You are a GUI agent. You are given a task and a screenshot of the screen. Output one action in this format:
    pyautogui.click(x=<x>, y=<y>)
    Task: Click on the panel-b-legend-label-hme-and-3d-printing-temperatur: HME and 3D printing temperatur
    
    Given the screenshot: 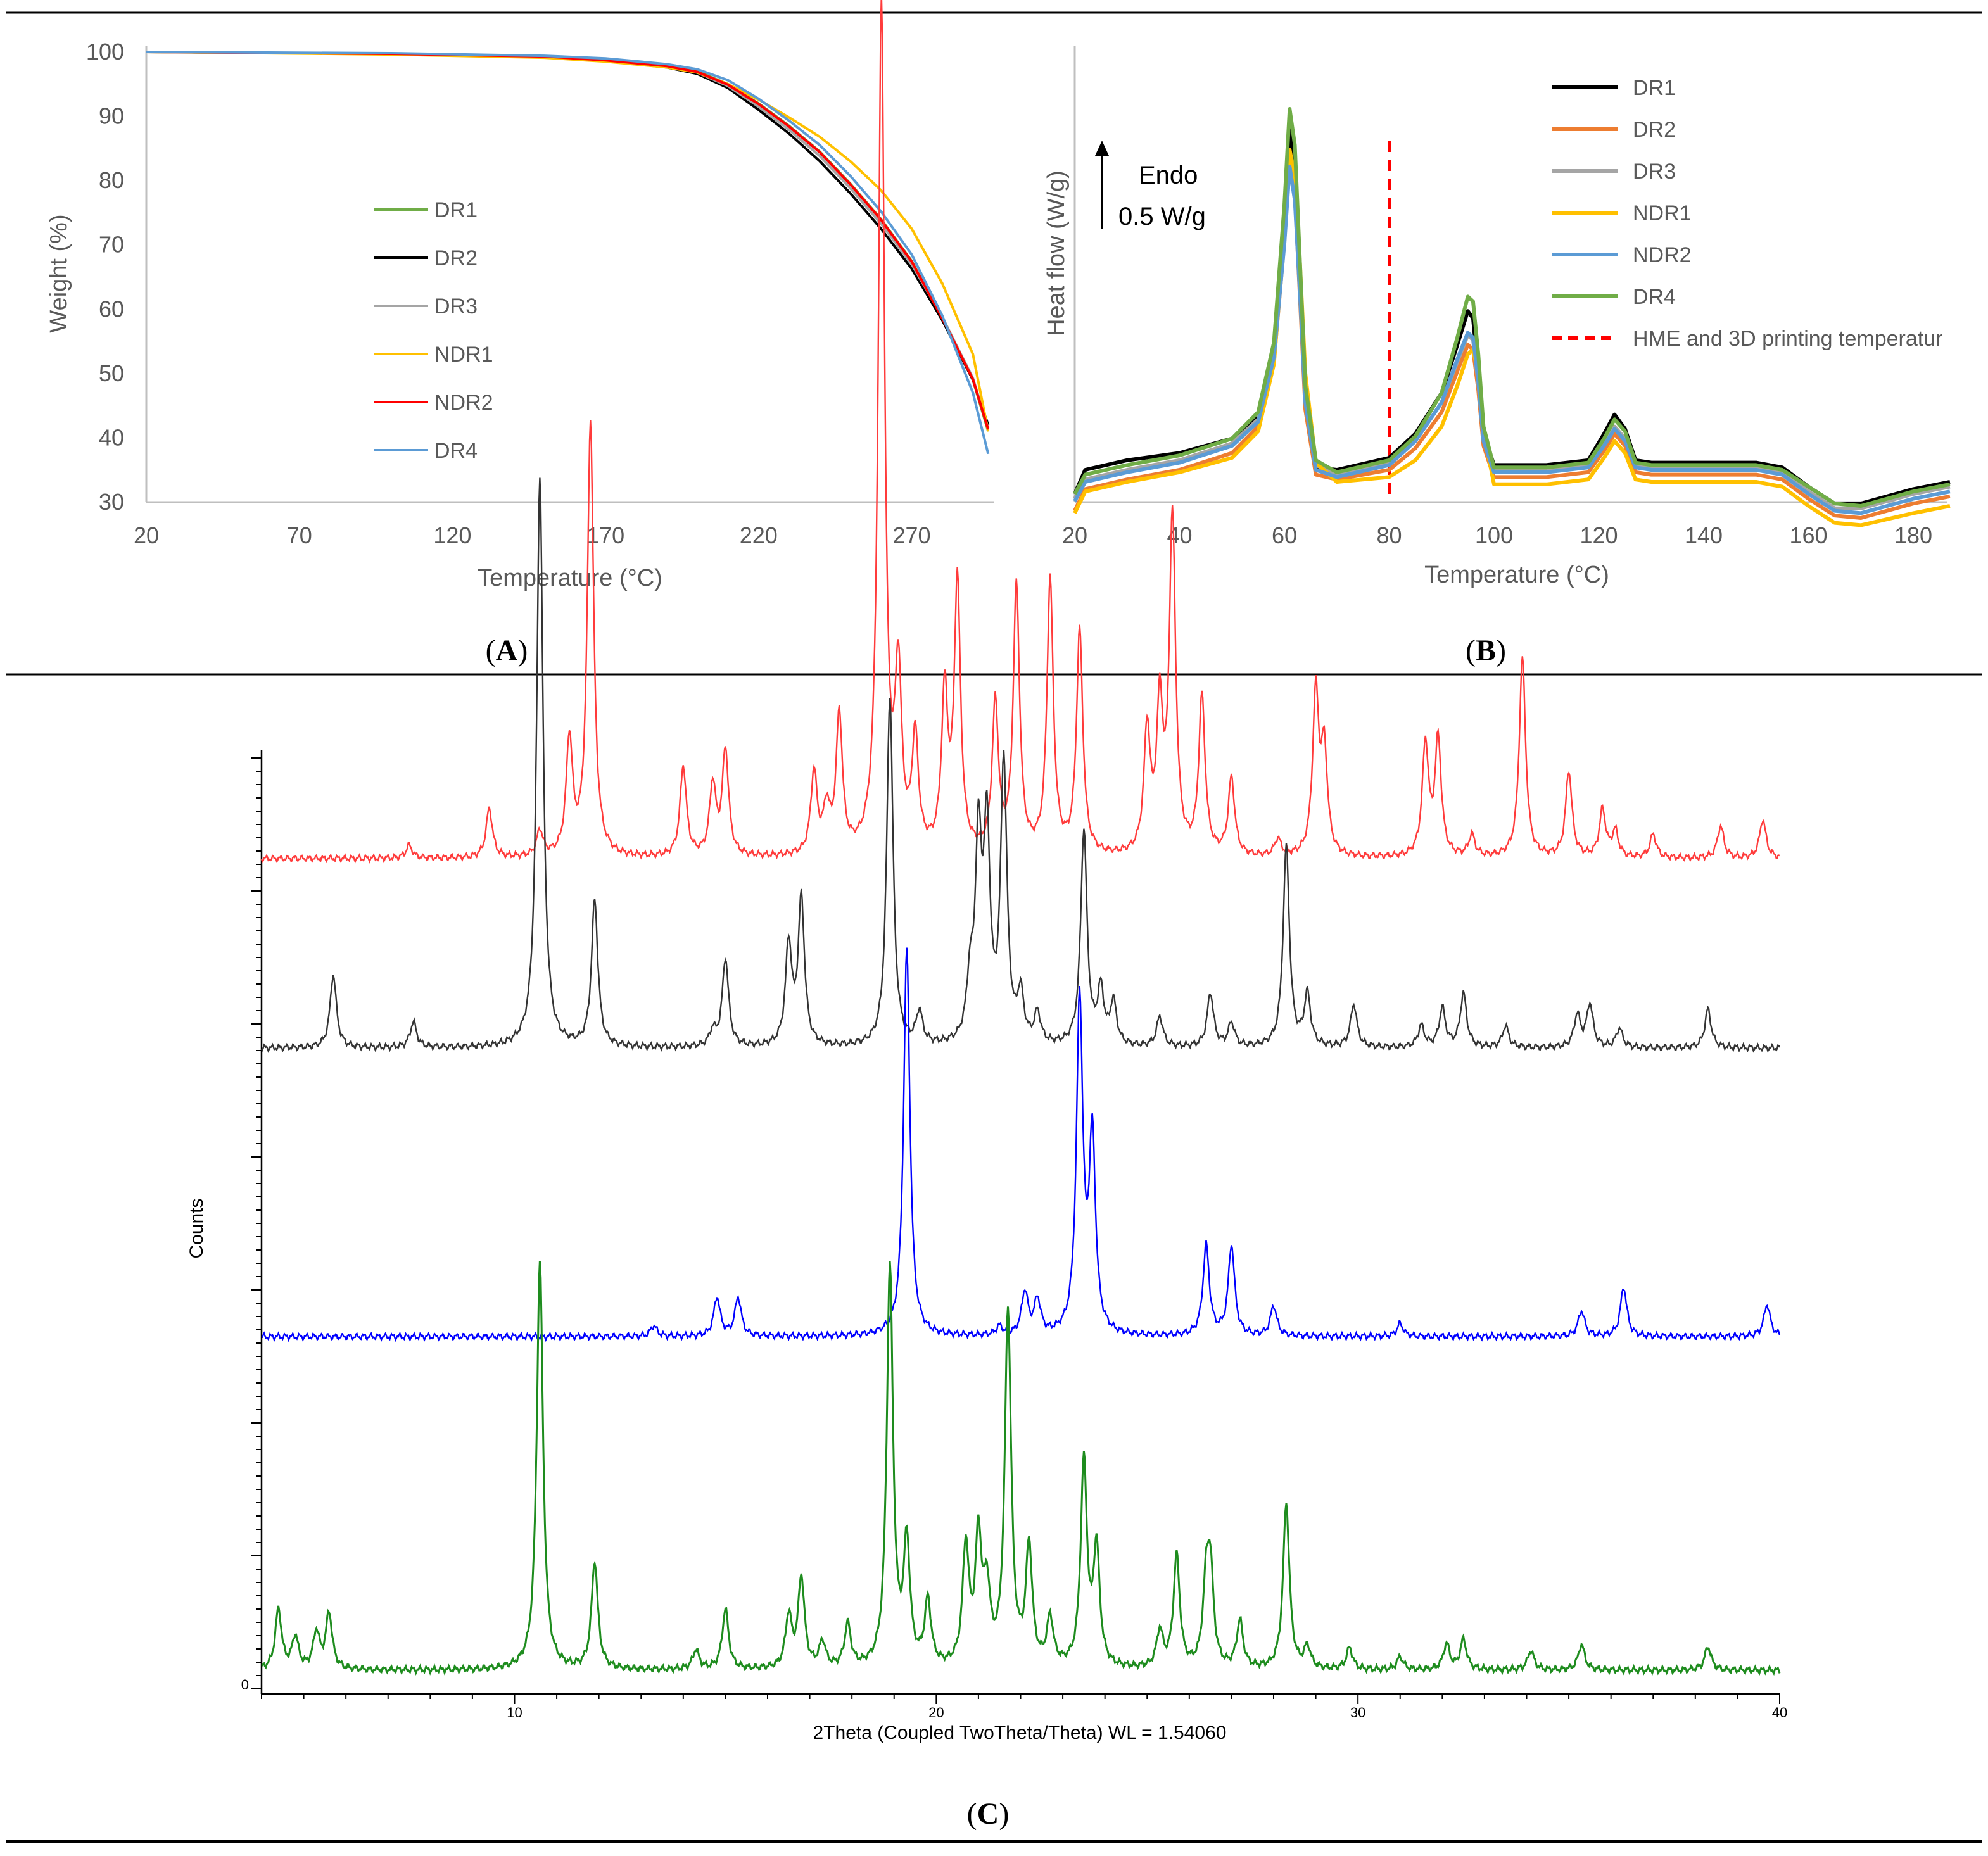 What is the action you would take?
    pyautogui.click(x=1787, y=339)
    